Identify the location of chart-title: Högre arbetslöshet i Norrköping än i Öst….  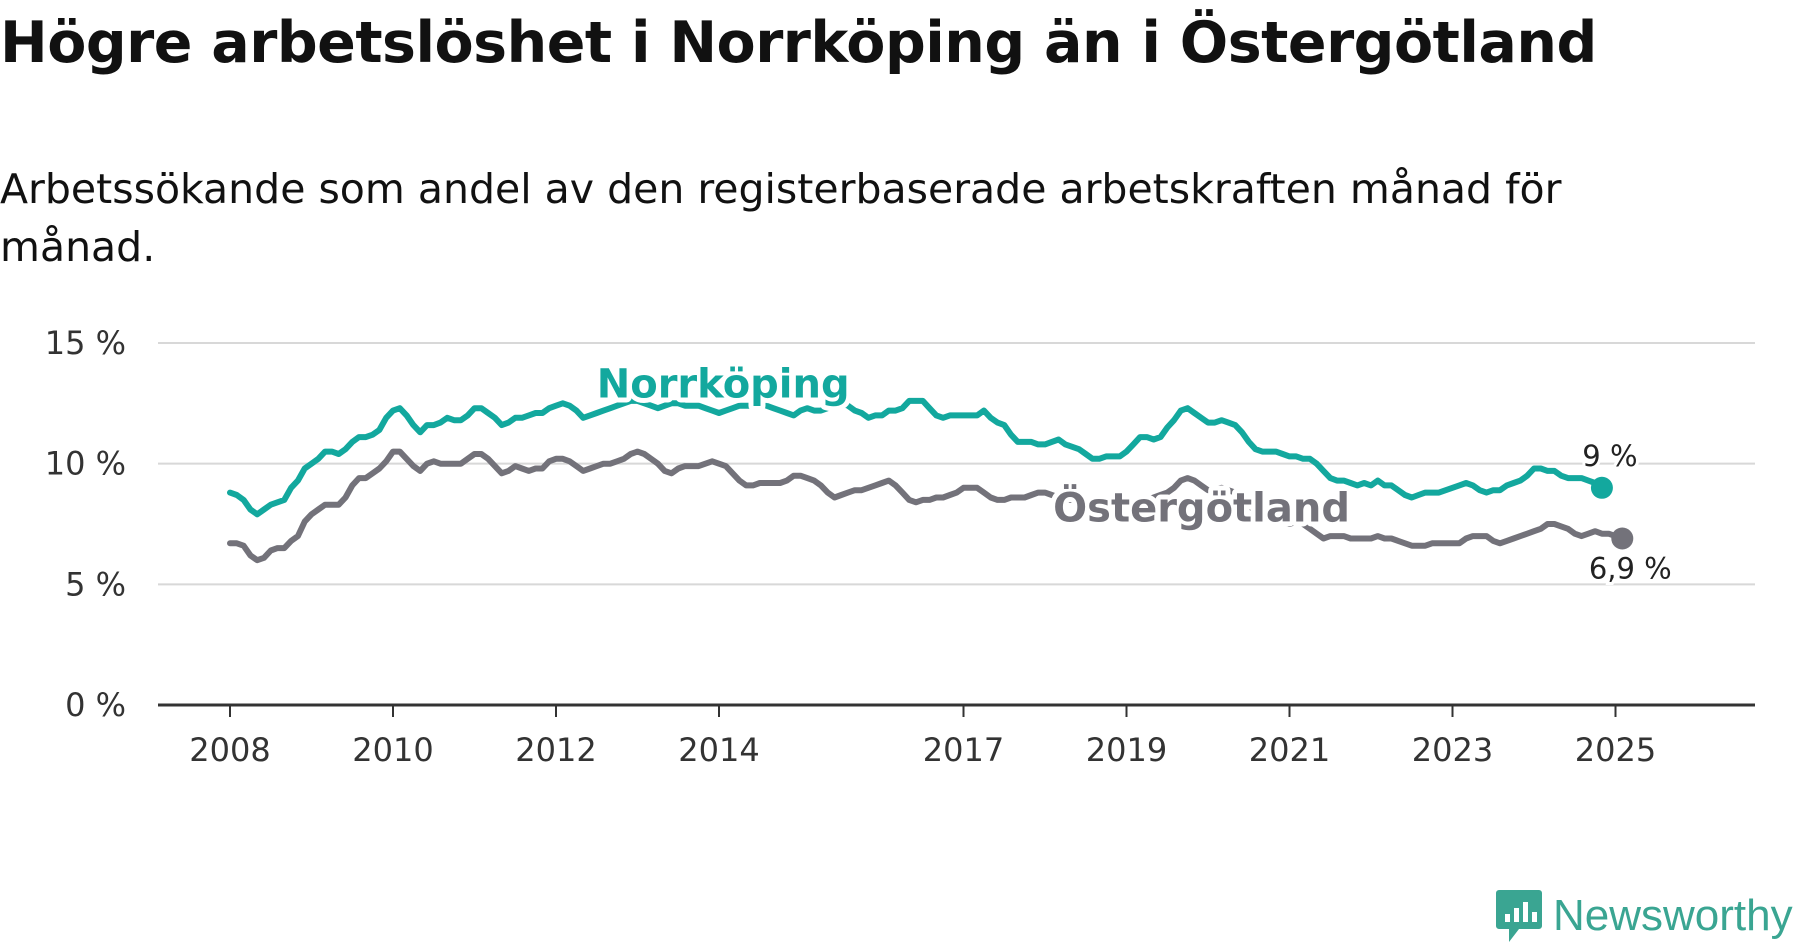
(798, 43).